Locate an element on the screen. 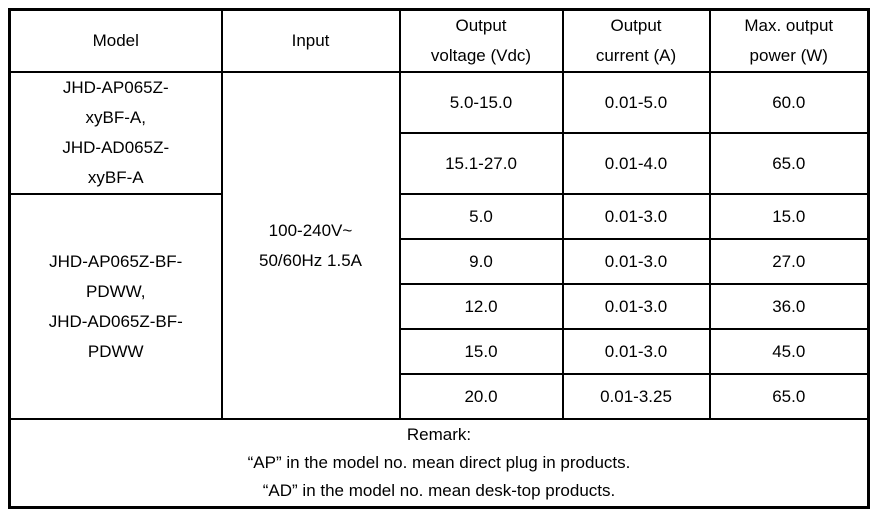  table-row: 15.1-27.0 0.01-4.0 65.0 is located at coordinates (440, 163).